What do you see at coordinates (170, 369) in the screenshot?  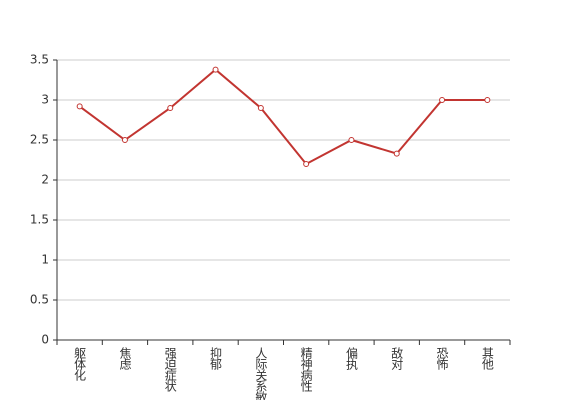 I see `x-tick-label: 强迫症状` at bounding box center [170, 369].